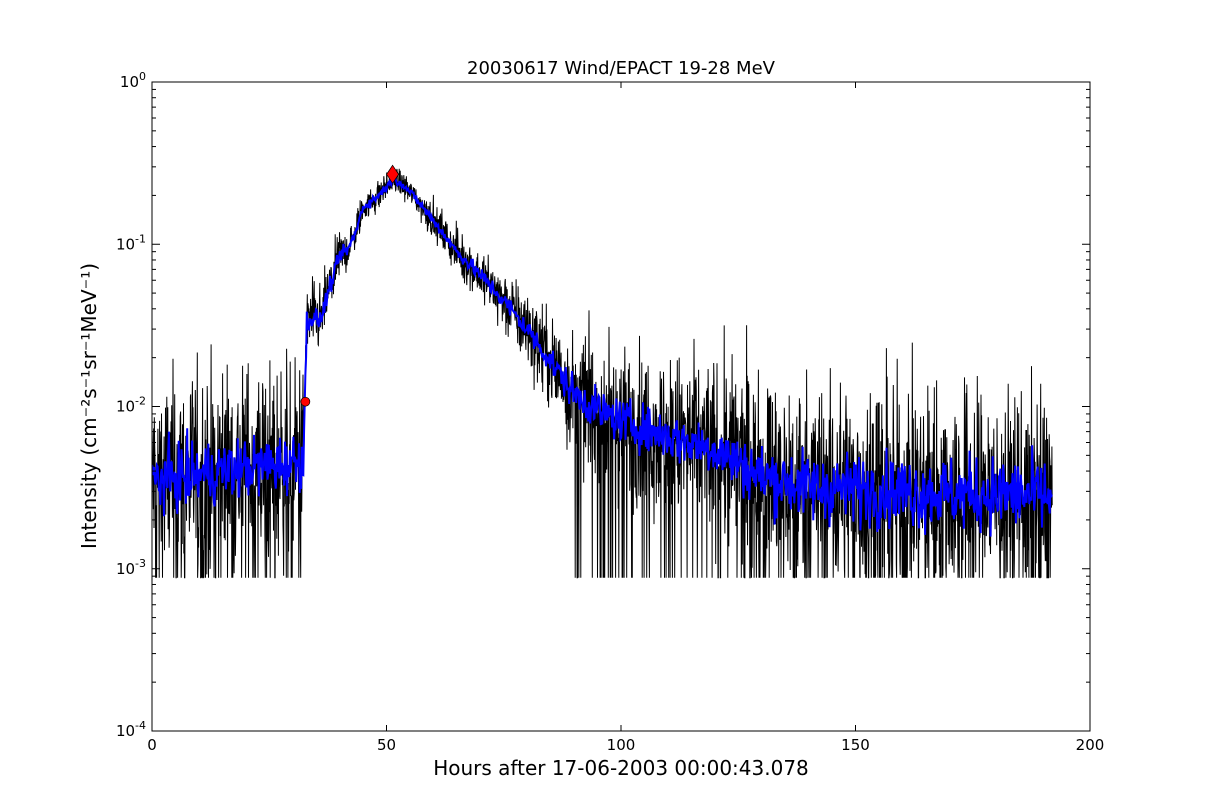 This screenshot has width=1212, height=812. Describe the element at coordinates (621, 68) in the screenshot. I see `chart-title: 20030617 Wind/EPACT 19-28 MeV` at that location.